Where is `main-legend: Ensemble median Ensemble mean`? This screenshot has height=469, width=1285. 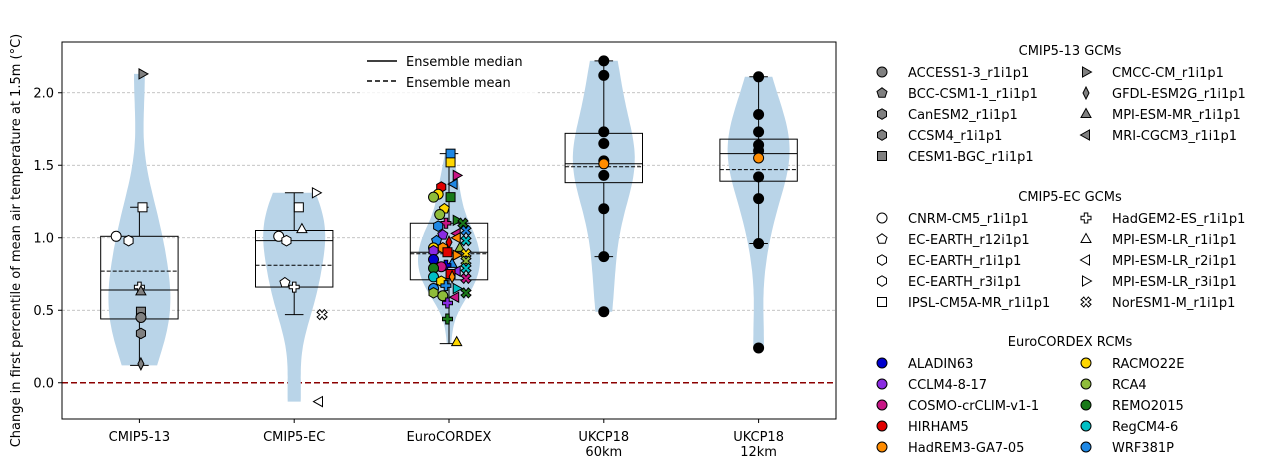
main-legend: Ensemble median Ensemble mean is located at coordinates (449, 72).